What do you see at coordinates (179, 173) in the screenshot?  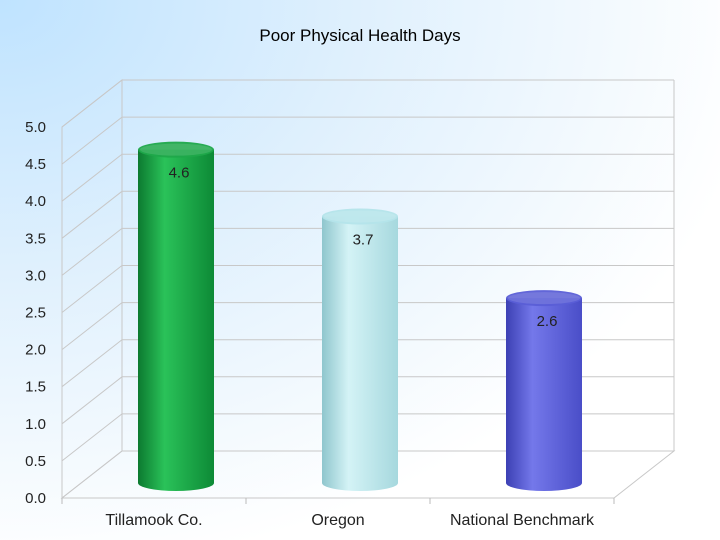 I see `data-label: 4.6` at bounding box center [179, 173].